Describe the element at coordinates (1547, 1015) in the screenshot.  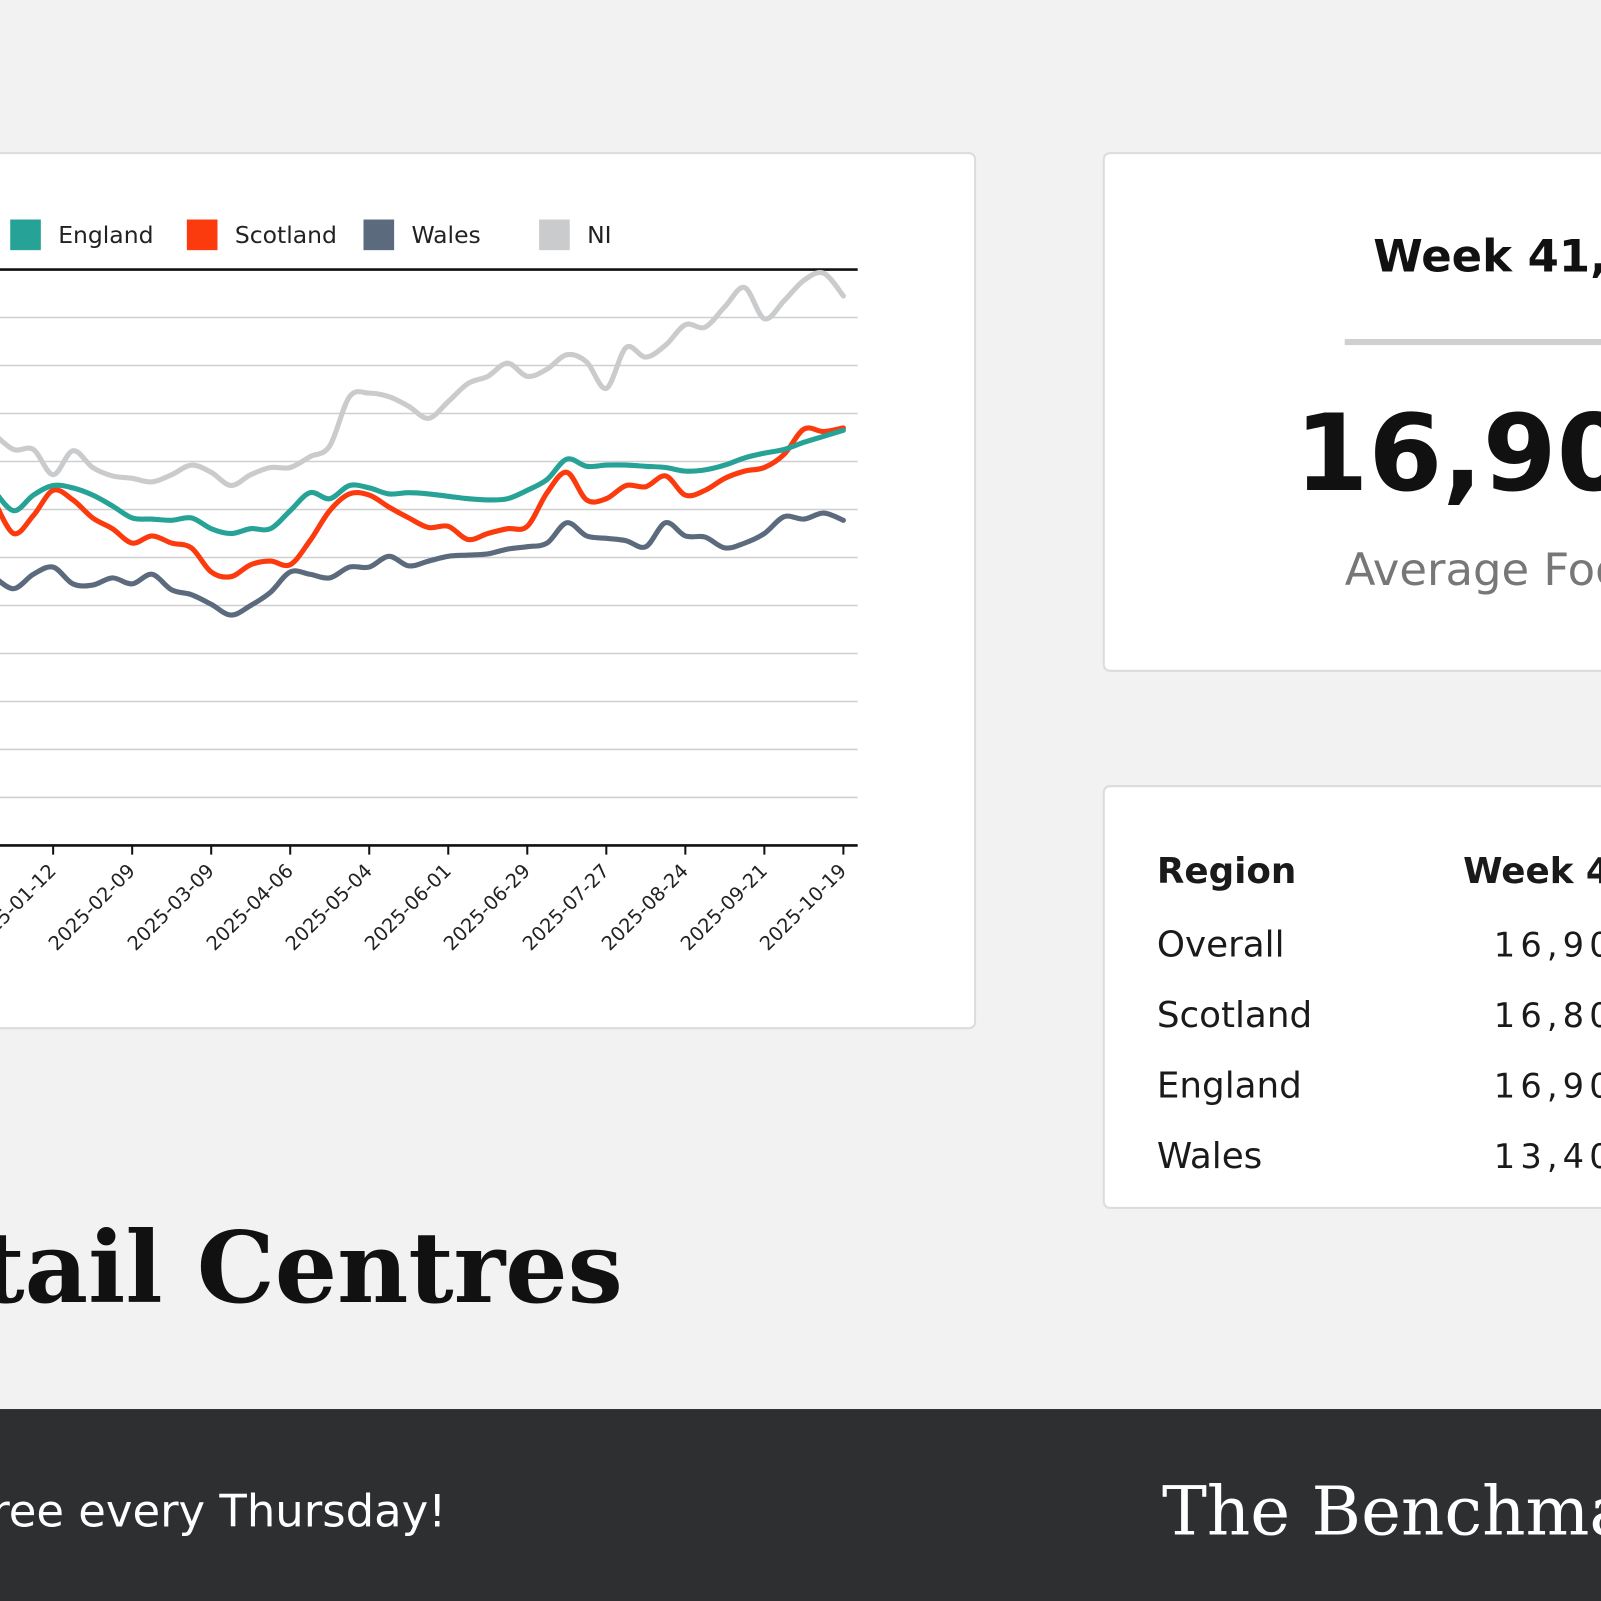
I see `table-value: 16,800` at that location.